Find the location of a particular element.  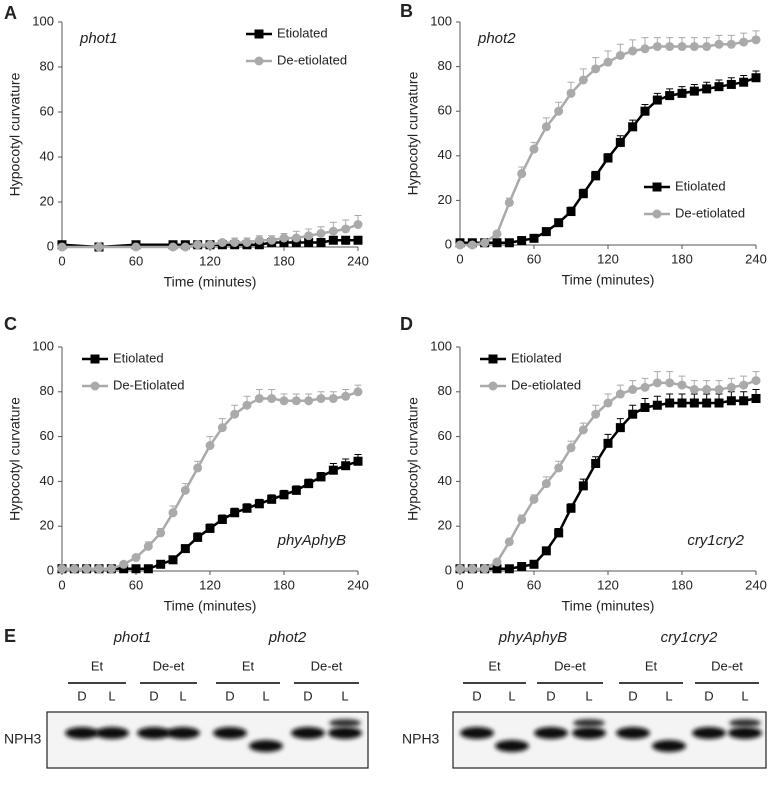

row-label: NPH3 is located at coordinates (23, 739).